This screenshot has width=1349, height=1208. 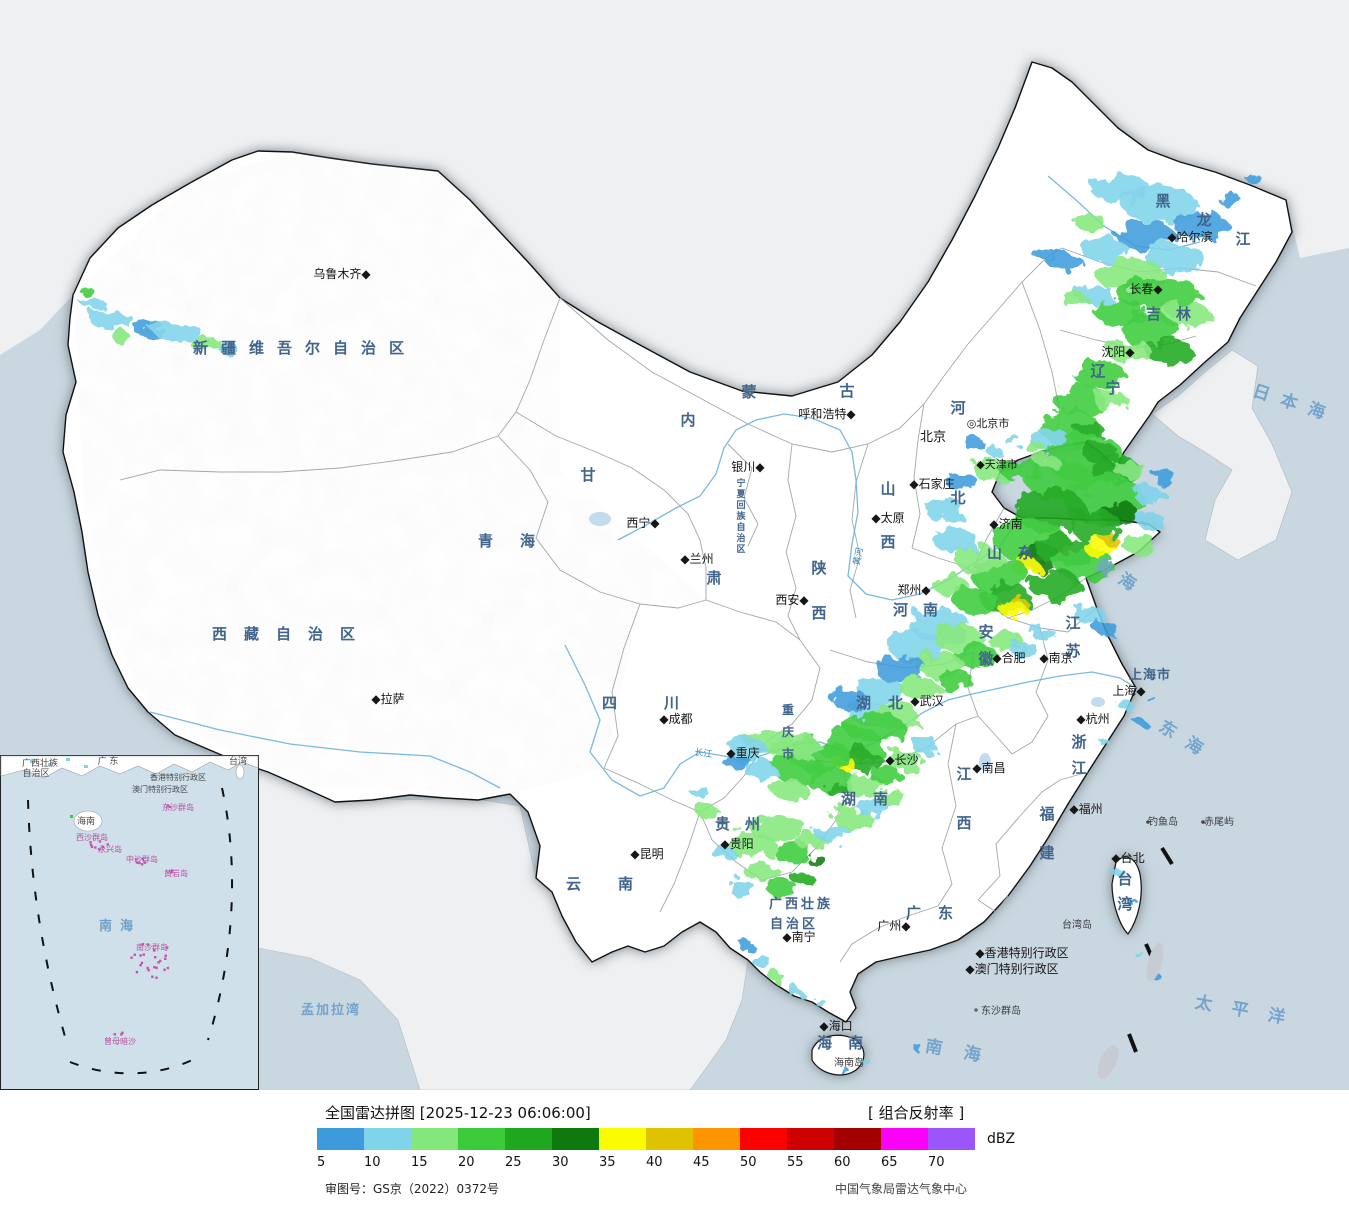 I want to click on inset-coastline, so click(x=129, y=767).